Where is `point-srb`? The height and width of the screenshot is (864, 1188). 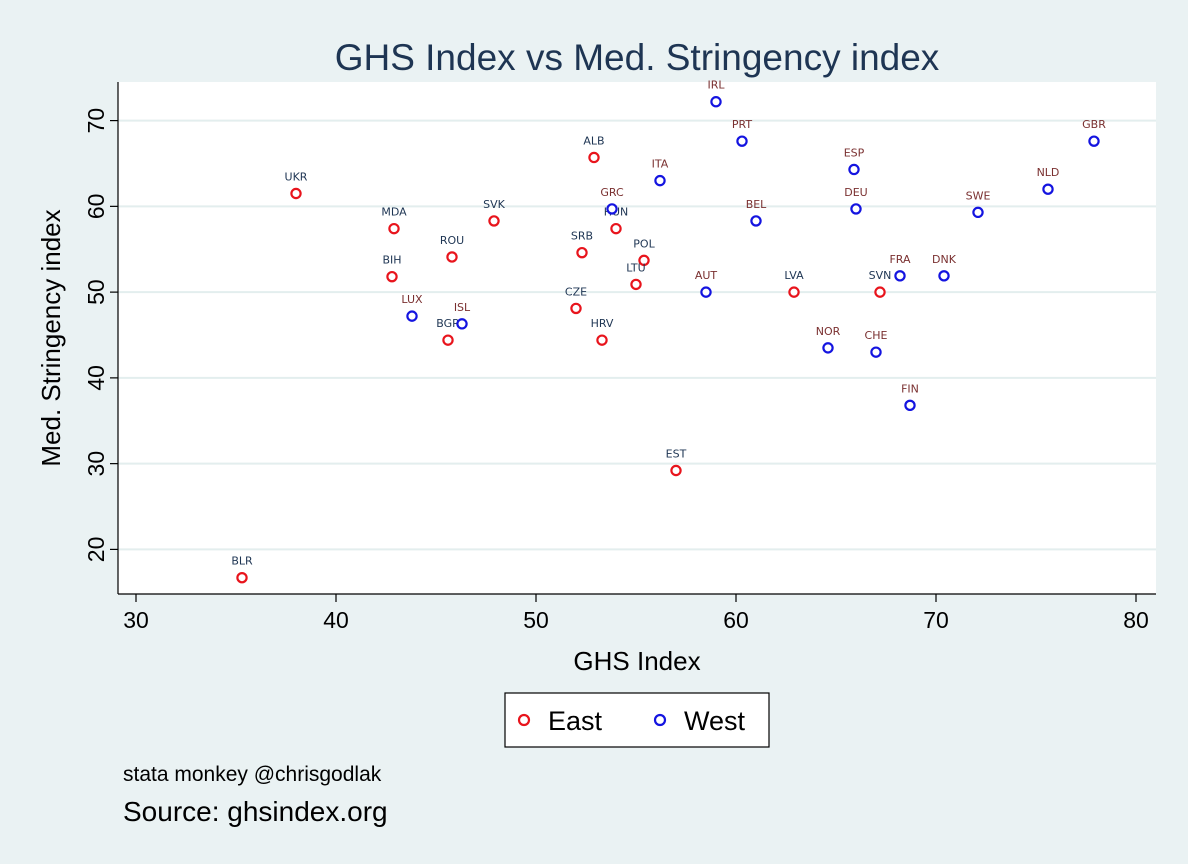
point-srb is located at coordinates (582, 252).